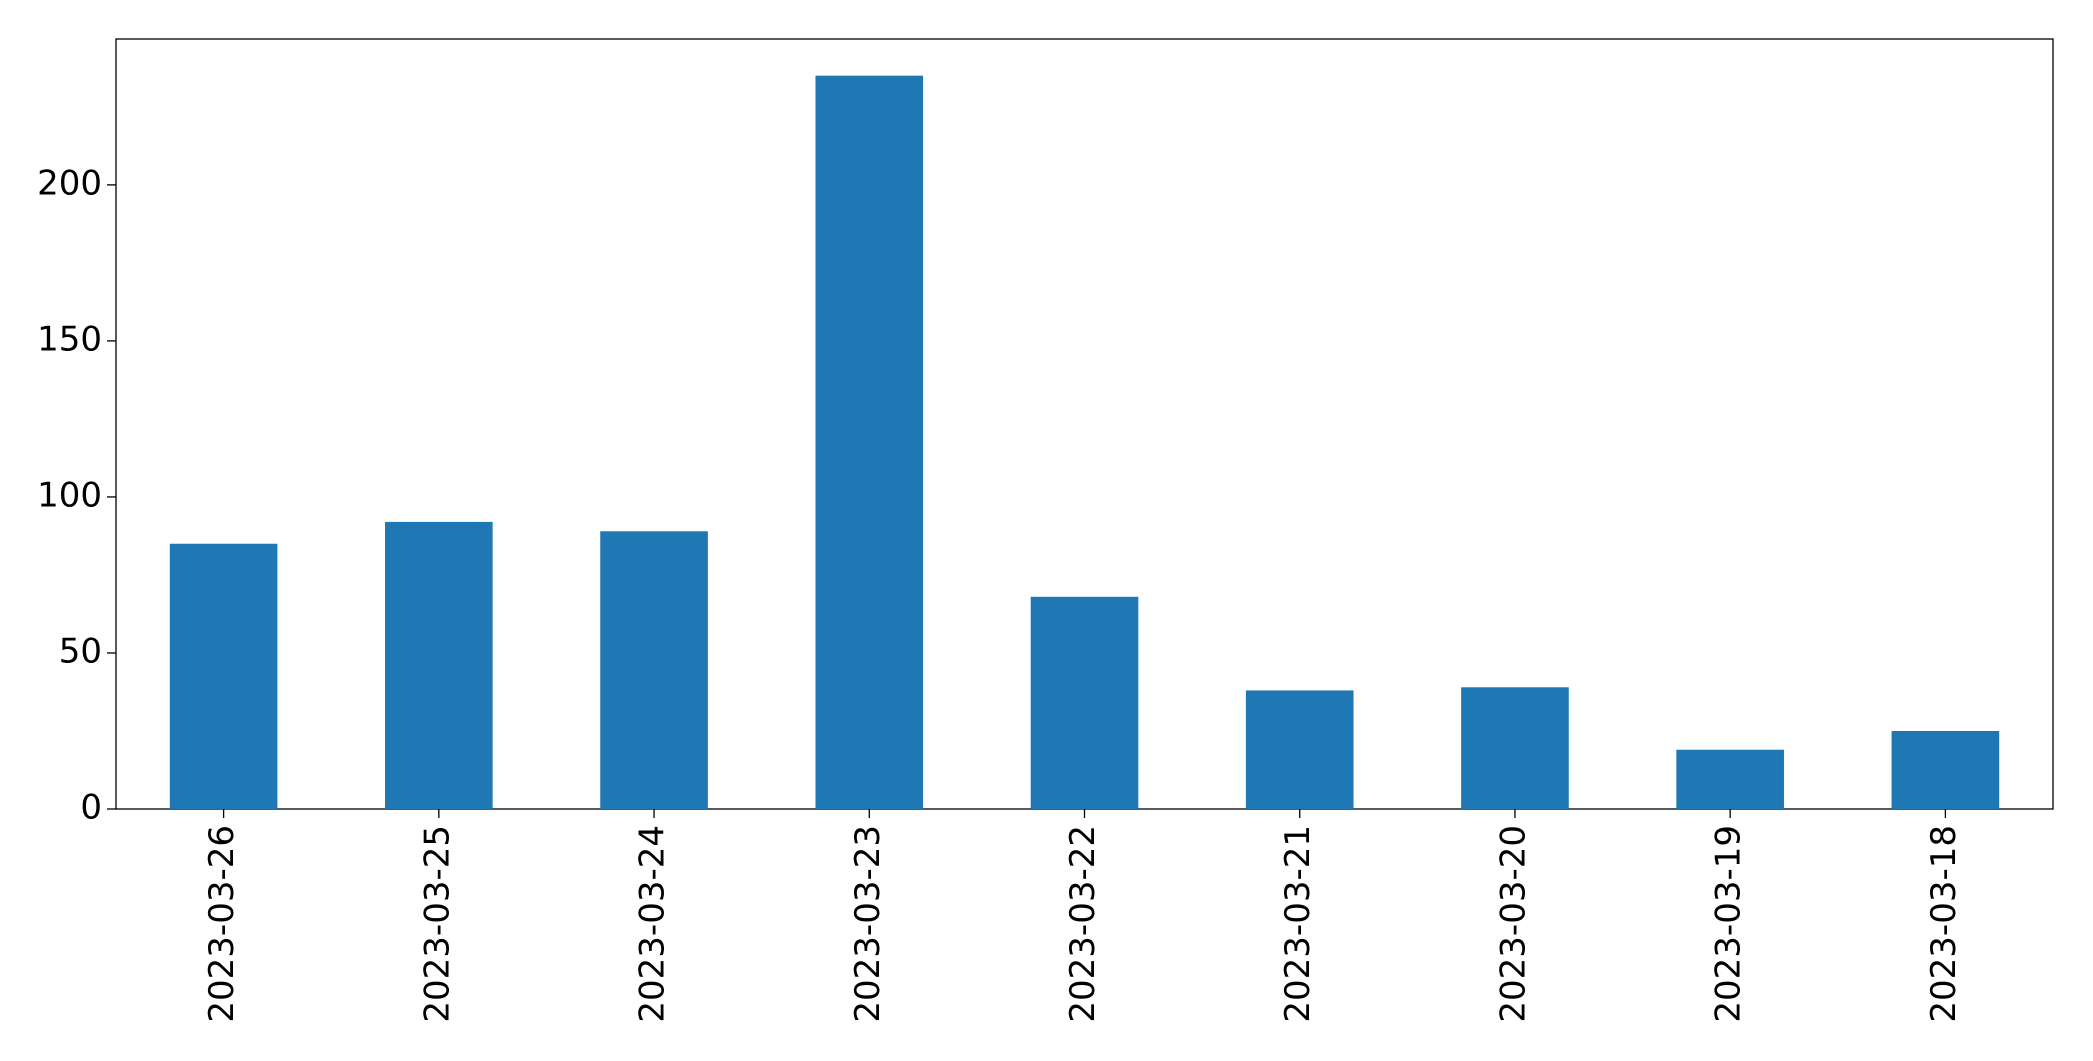 The width and height of the screenshot is (2093, 1061). What do you see at coordinates (69, 495) in the screenshot?
I see `y-tick-label: 100` at bounding box center [69, 495].